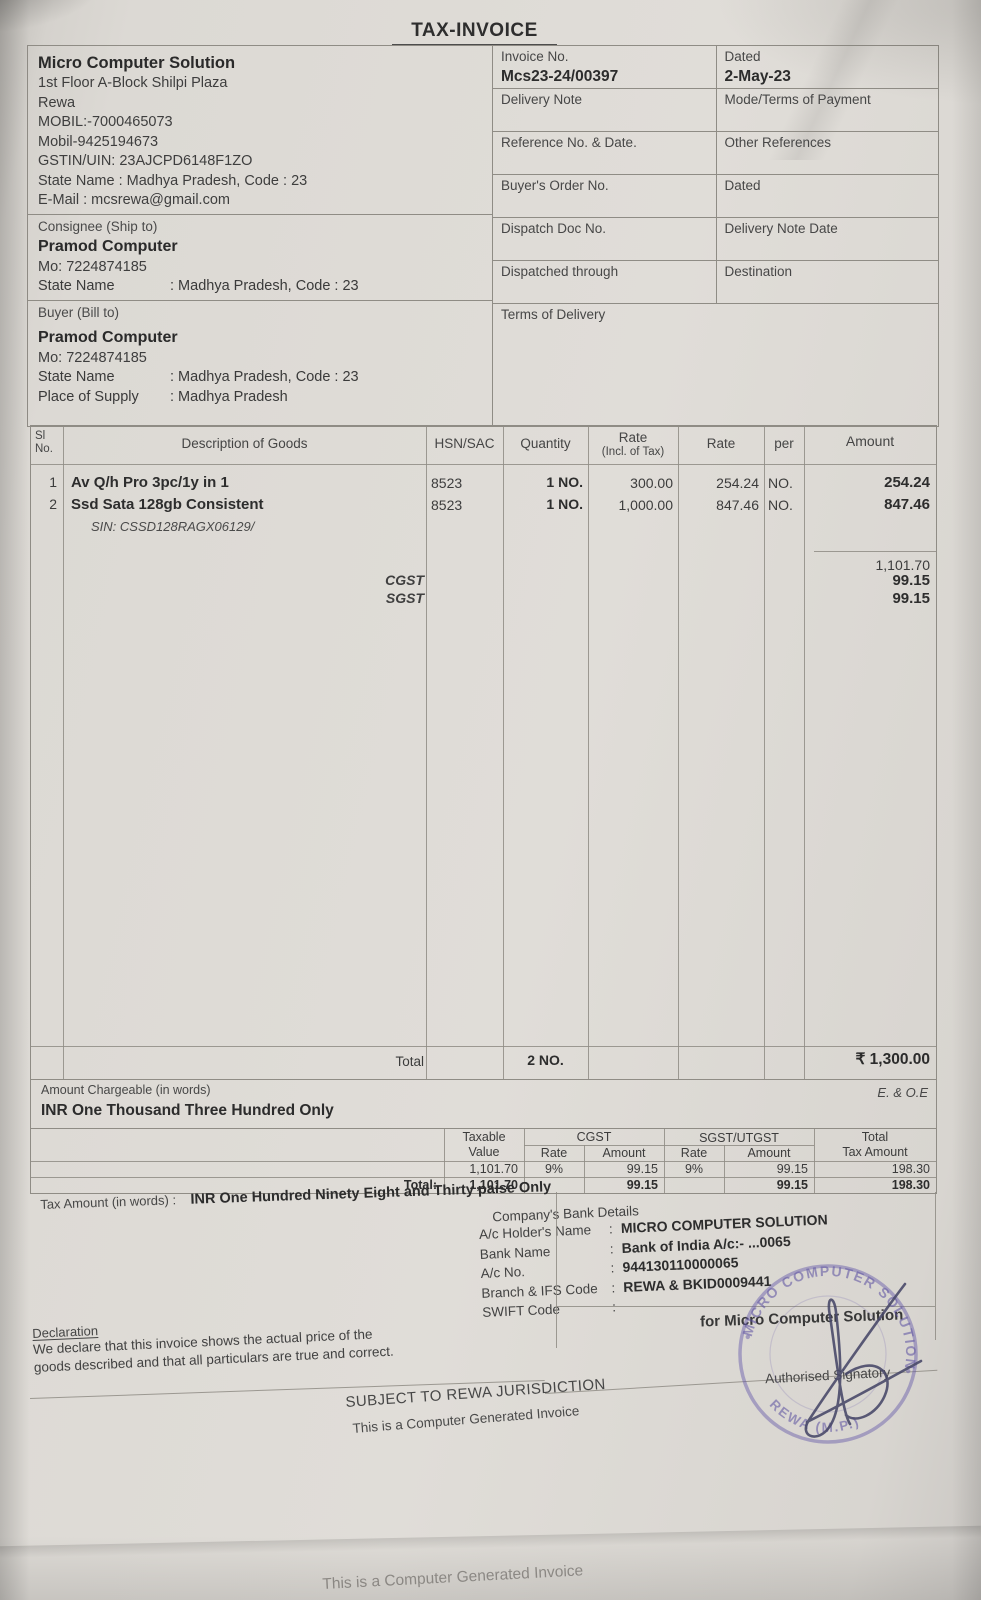 The height and width of the screenshot is (1600, 981). What do you see at coordinates (493, 1169) in the screenshot?
I see `tax-row-taxable: 1,101.70` at bounding box center [493, 1169].